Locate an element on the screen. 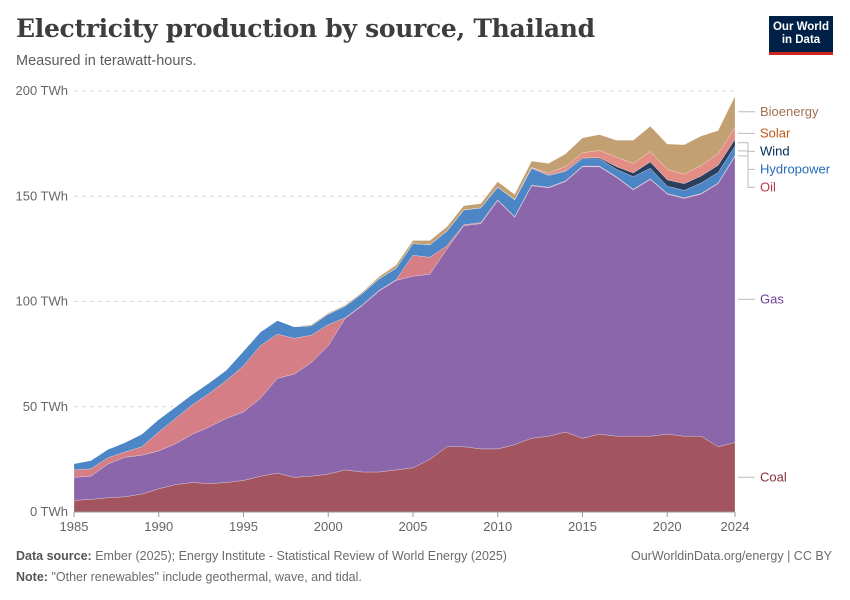  legend-label-coal: Coal is located at coordinates (773, 476).